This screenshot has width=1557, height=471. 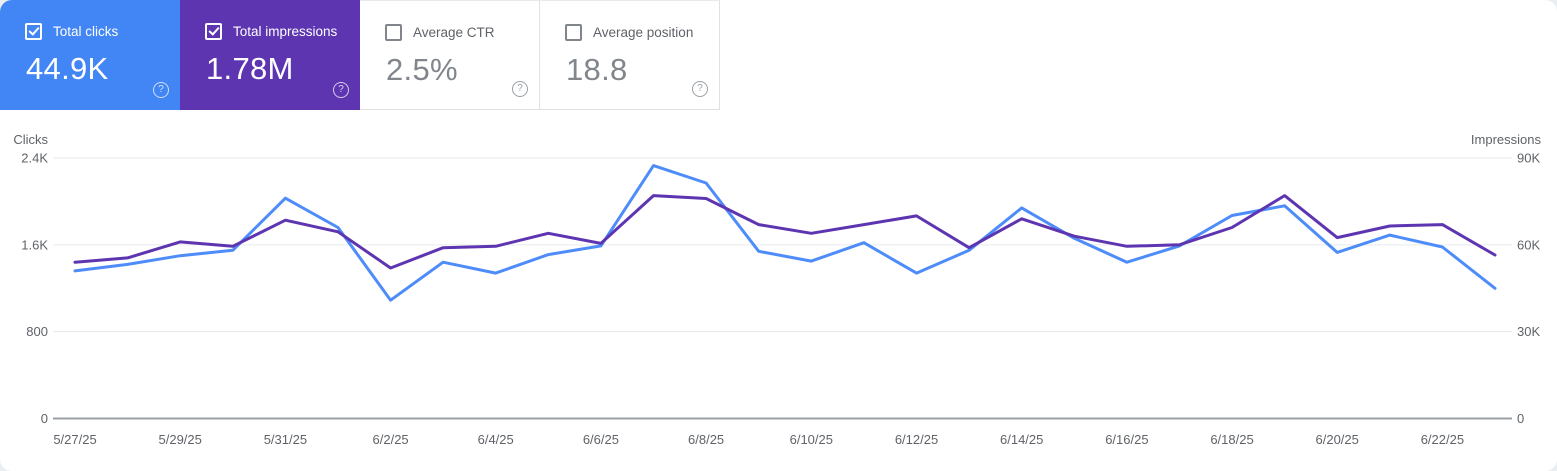 I want to click on x-axis-label: 6/20/25, so click(x=1337, y=439).